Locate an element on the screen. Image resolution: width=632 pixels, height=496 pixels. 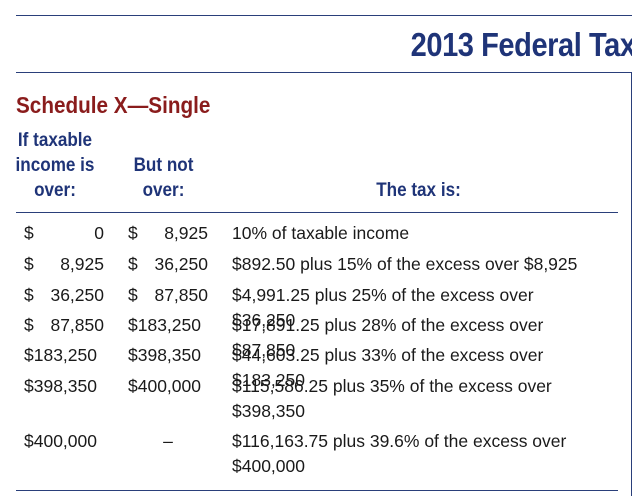
header-income-over: If taxable income is over: is located at coordinates (55, 165).